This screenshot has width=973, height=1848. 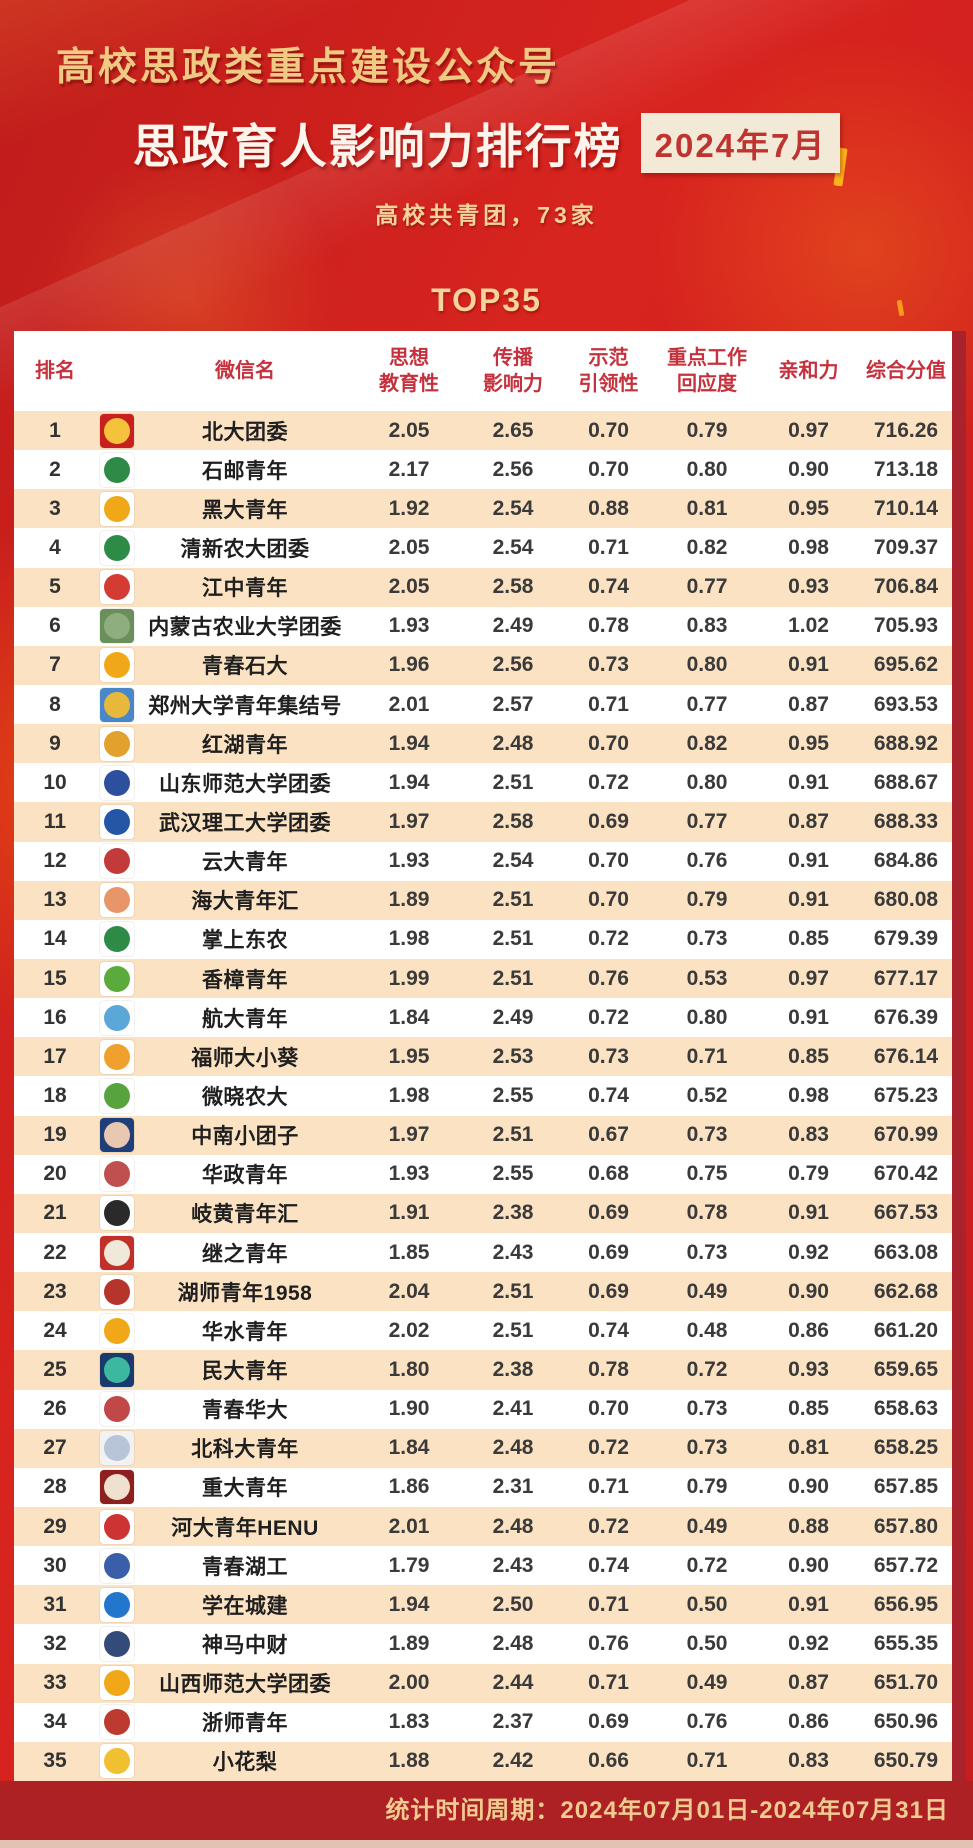 I want to click on demonstration-leading-score: 0.73, so click(x=608, y=1056).